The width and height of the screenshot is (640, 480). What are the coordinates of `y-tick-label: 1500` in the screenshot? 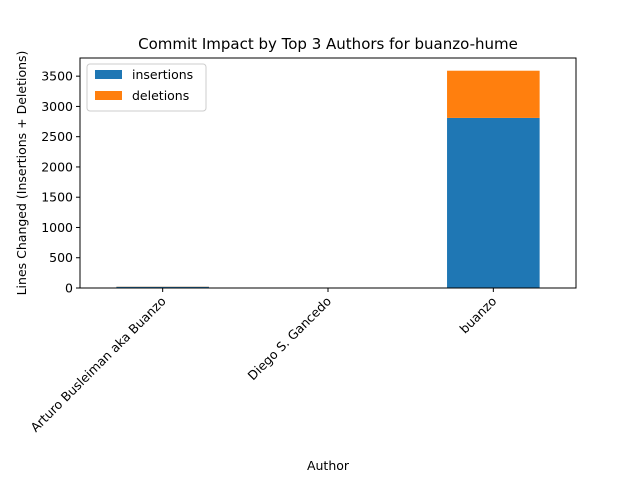 It's located at (57, 197).